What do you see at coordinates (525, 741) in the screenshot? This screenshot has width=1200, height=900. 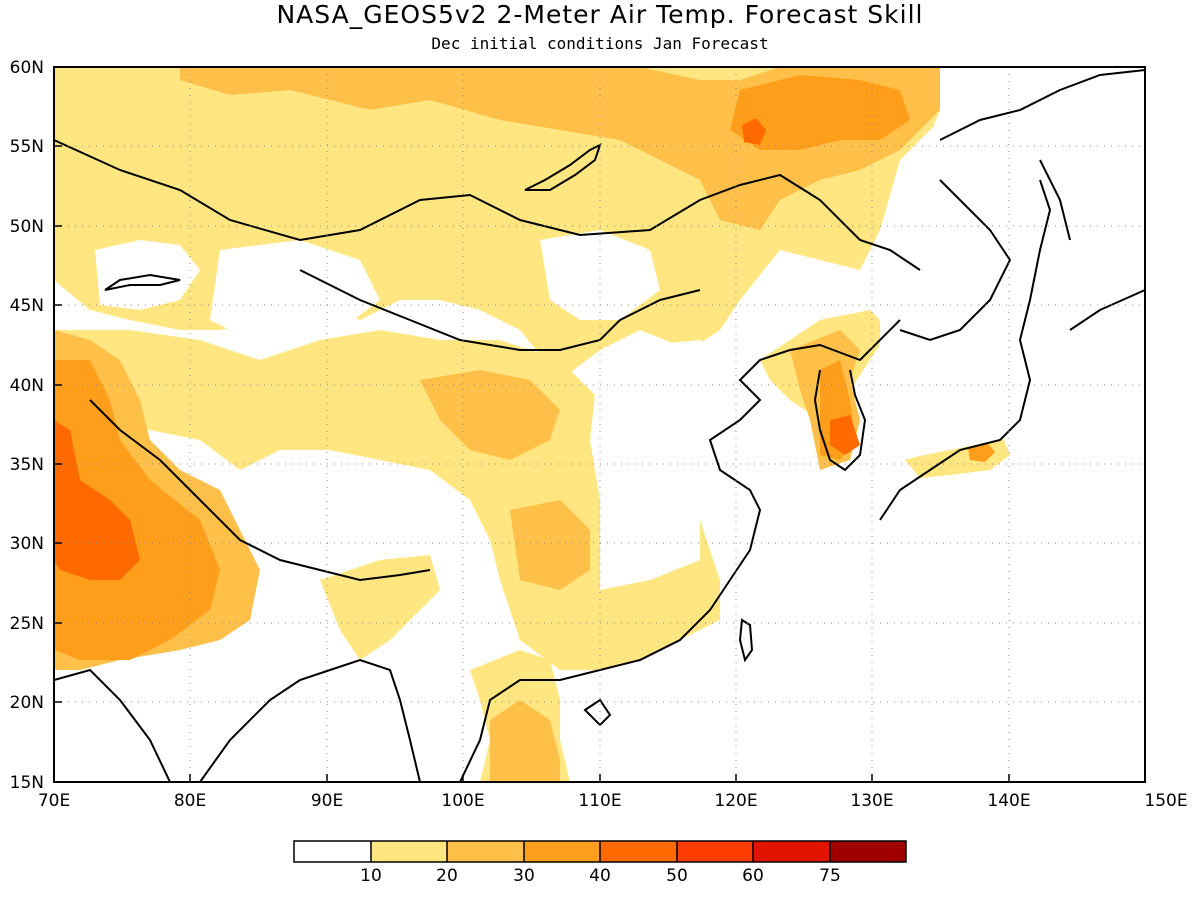 I see `skill-level2-indochina` at bounding box center [525, 741].